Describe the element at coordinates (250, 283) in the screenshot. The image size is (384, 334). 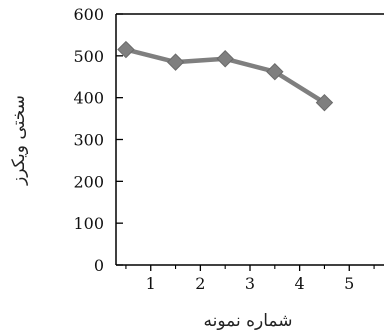
I see `x-tick-label: 3` at that location.